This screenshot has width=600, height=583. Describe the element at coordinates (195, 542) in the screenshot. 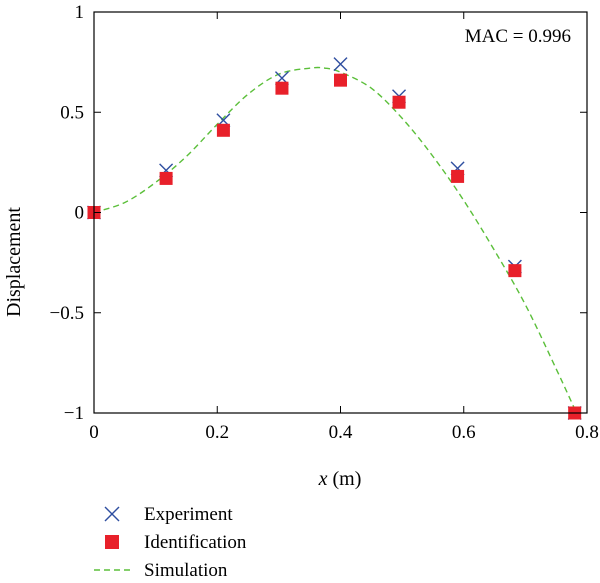

I see `legend-label-identification: Identification` at that location.